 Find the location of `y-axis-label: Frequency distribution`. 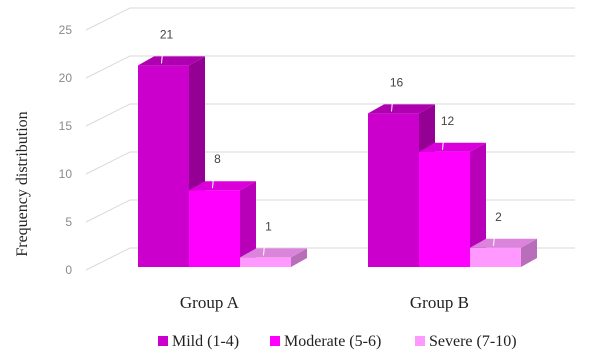

y-axis-label: Frequency distribution is located at coordinates (22, 183).